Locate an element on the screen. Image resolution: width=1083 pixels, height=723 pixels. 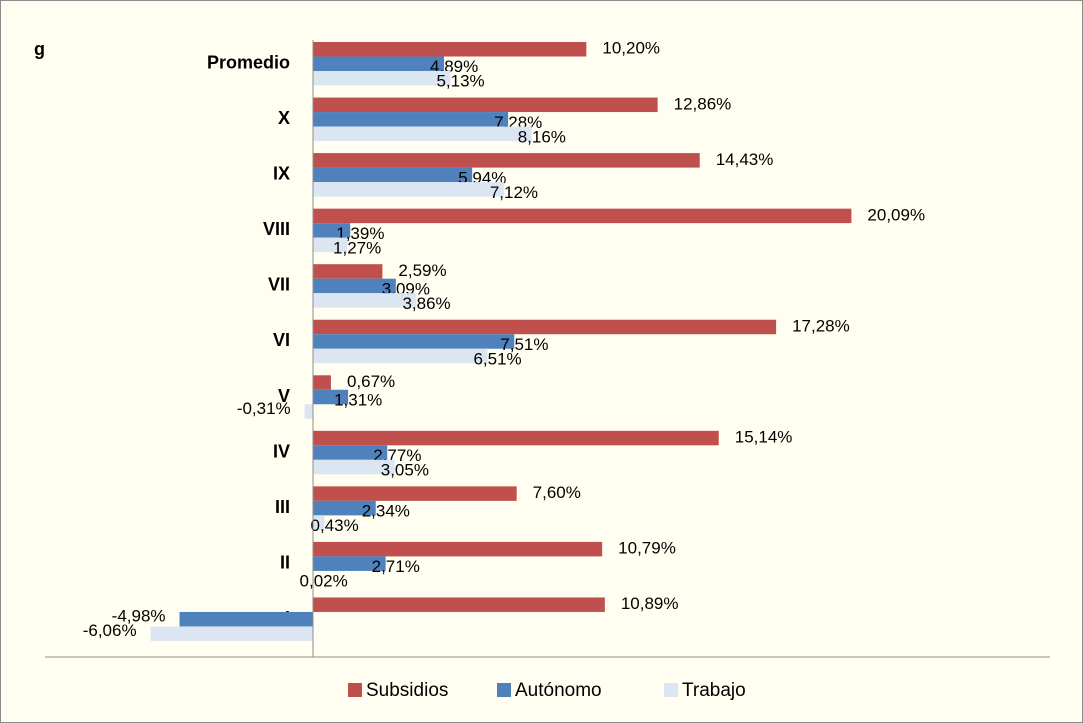
data-label: 0,02% is located at coordinates (324, 581).